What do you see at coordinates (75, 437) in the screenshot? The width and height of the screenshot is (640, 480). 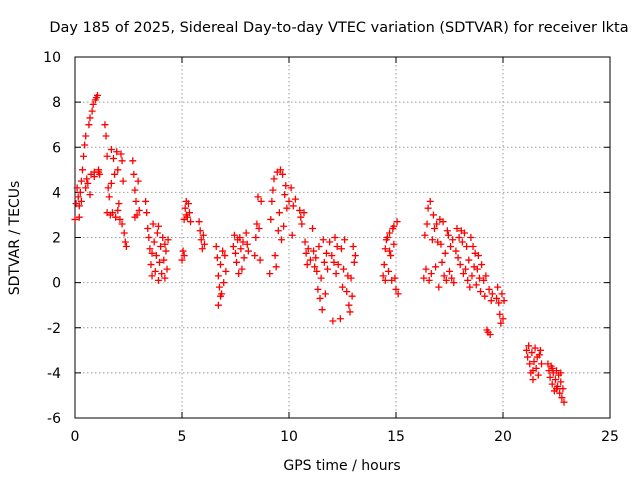 I see `x-tick-label: 0` at bounding box center [75, 437].